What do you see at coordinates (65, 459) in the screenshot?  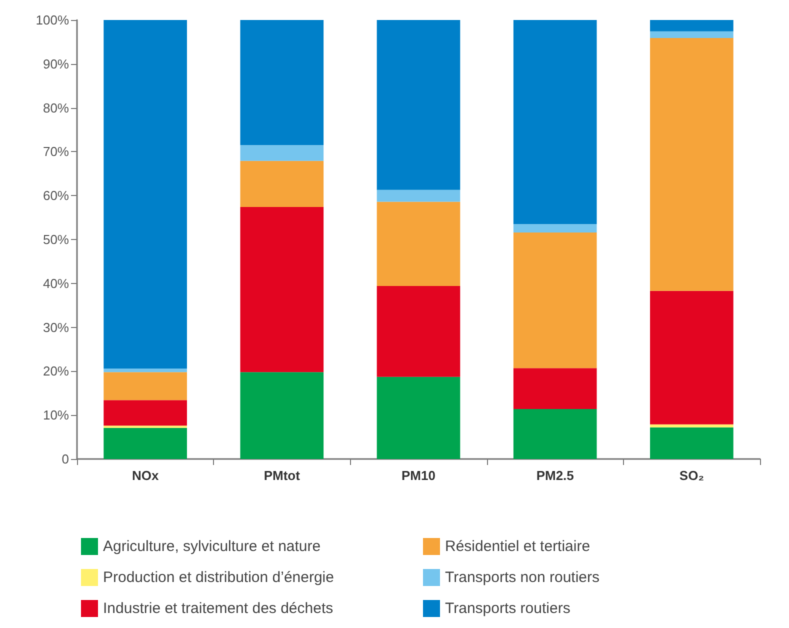 I see `y-tick-label: 0` at bounding box center [65, 459].